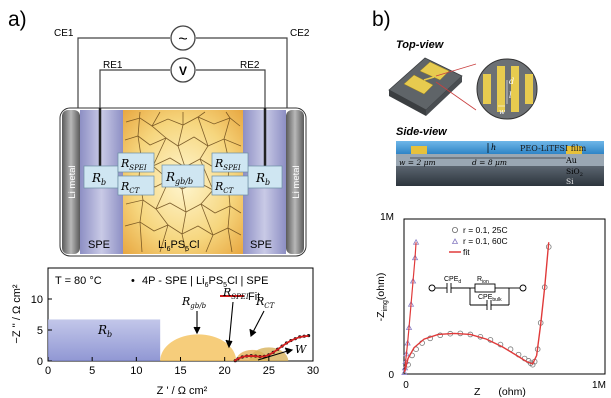 This screenshot has height=398, width=611. I want to click on fit-line-b, so click(477, 307).